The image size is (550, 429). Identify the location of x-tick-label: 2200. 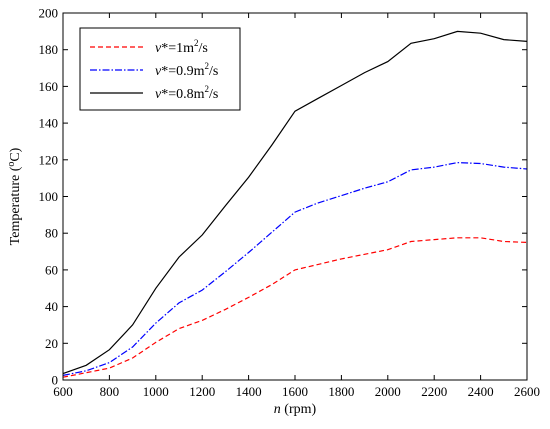
(434, 391).